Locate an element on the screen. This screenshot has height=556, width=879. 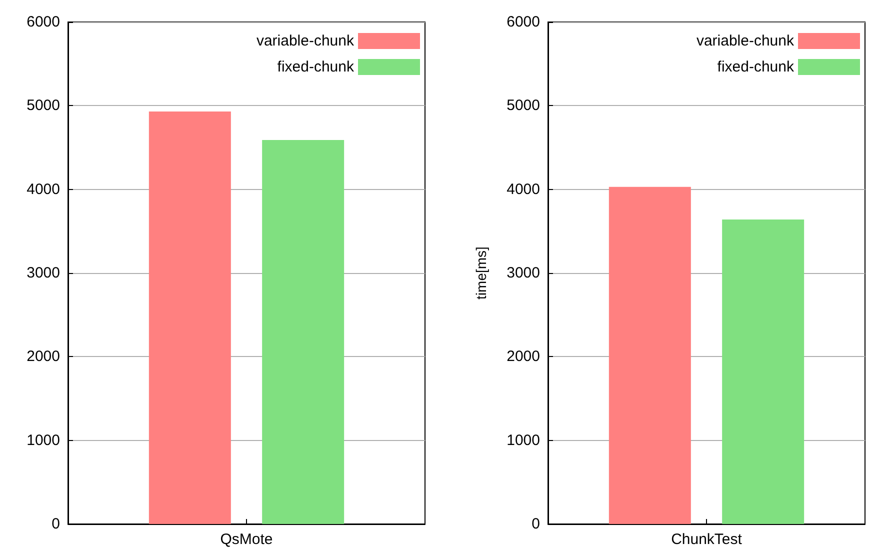
y-axis-title: time[ms] is located at coordinates (481, 273).